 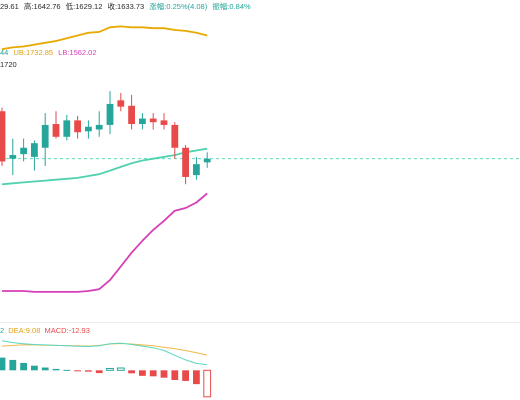 What do you see at coordinates (42, 6) in the screenshot?
I see `high-price-text: 高:1642.76` at bounding box center [42, 6].